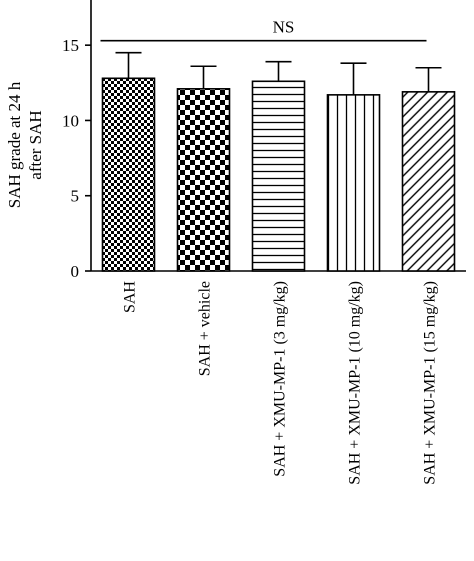 The width and height of the screenshot is (474, 561). I want to click on x-tick-label: SAH + XMU-MP-1 (15 mg/kg), so click(430, 383).